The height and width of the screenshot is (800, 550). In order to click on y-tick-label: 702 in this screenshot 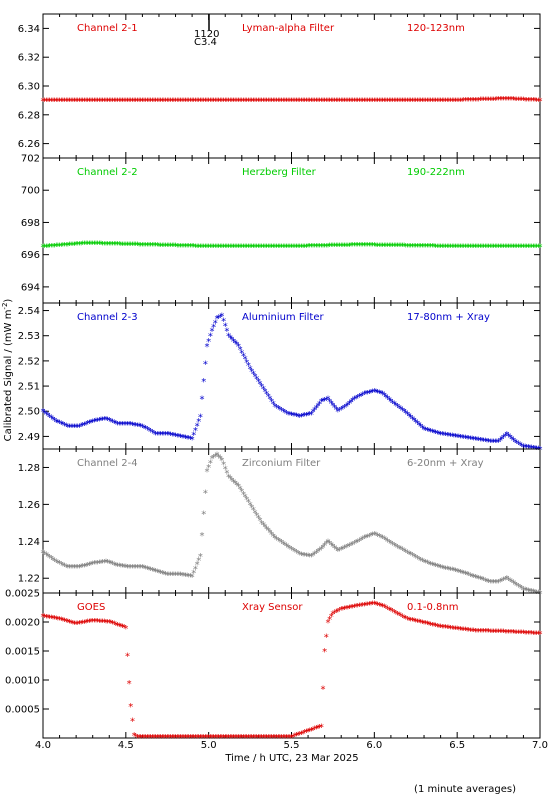, I will do `click(30, 159)`.